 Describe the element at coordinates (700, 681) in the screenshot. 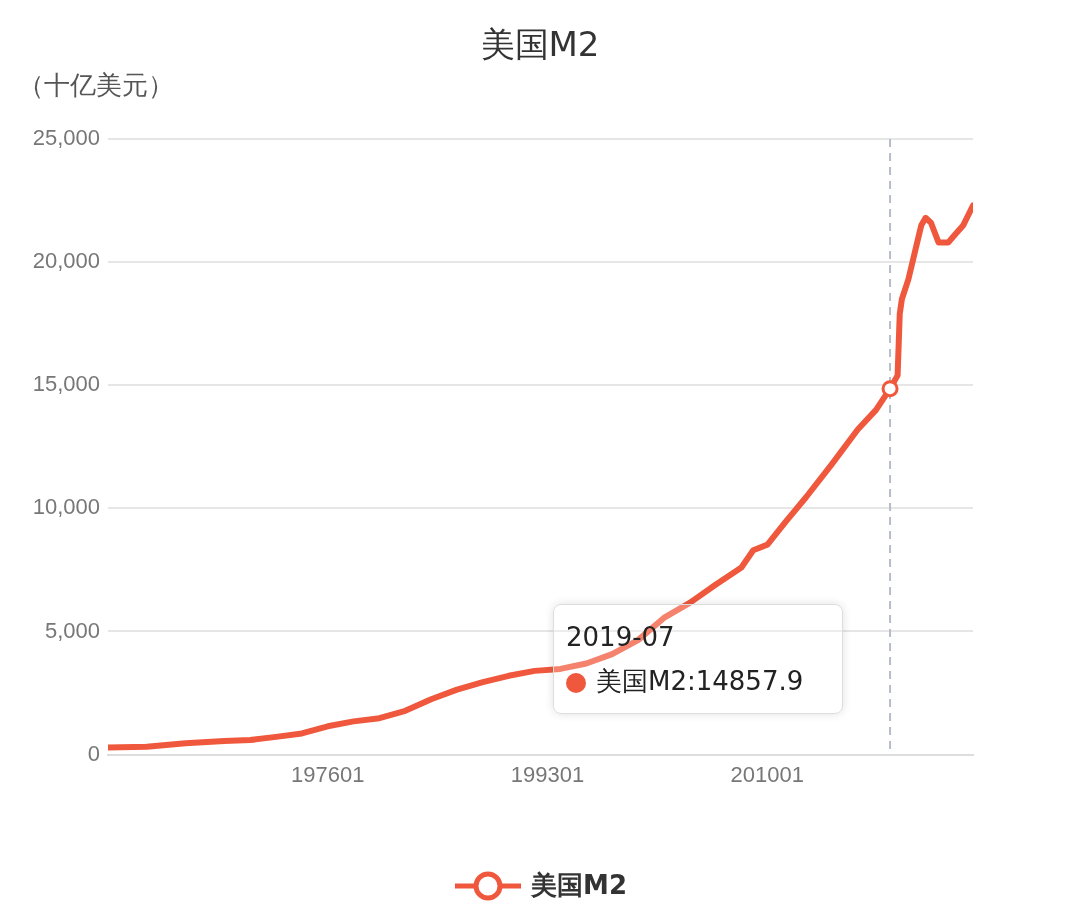

I see `annotation: 美国M2:14857.9` at that location.